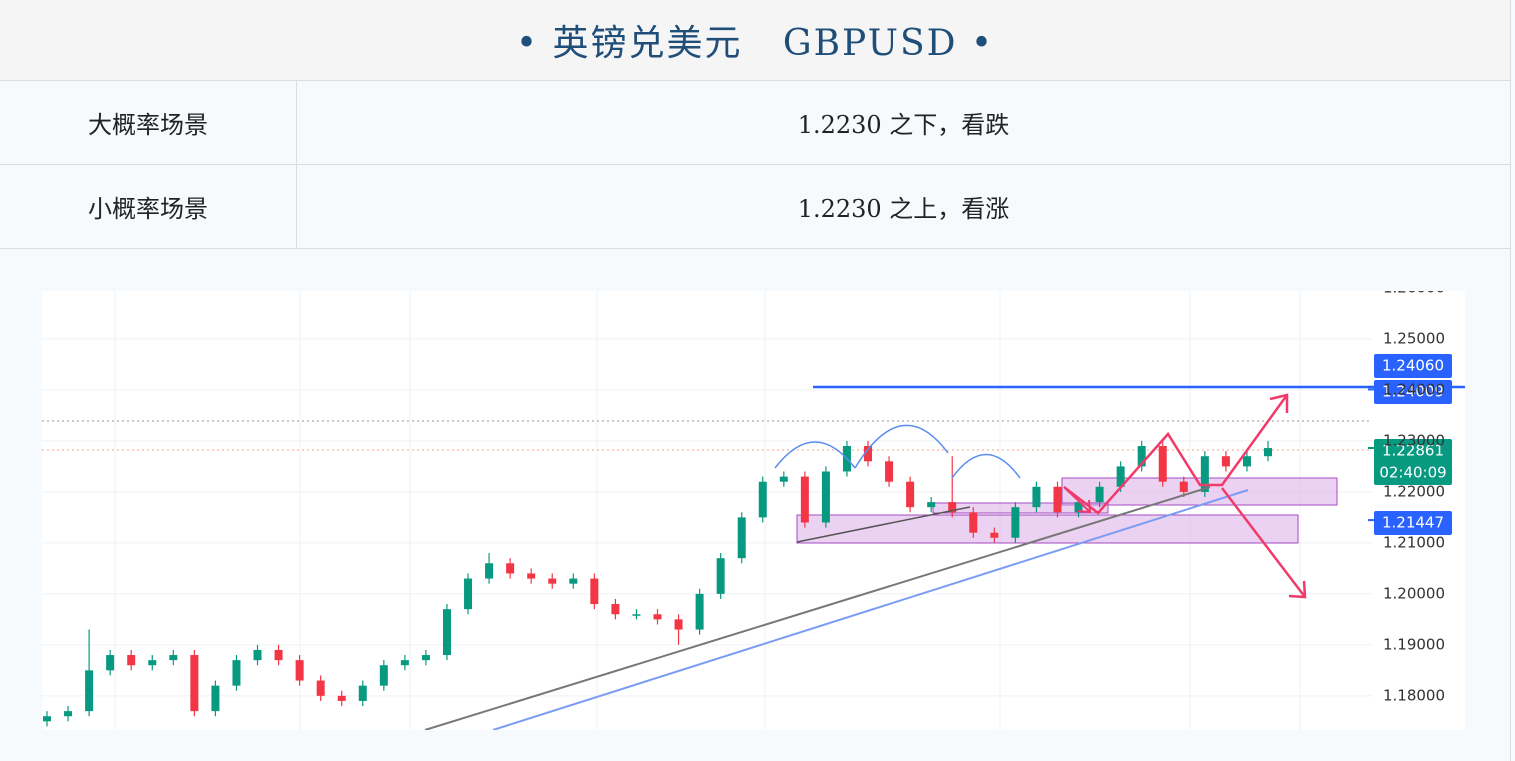  Describe the element at coordinates (1414, 644) in the screenshot. I see `y-tick-label: 1.19000` at that location.